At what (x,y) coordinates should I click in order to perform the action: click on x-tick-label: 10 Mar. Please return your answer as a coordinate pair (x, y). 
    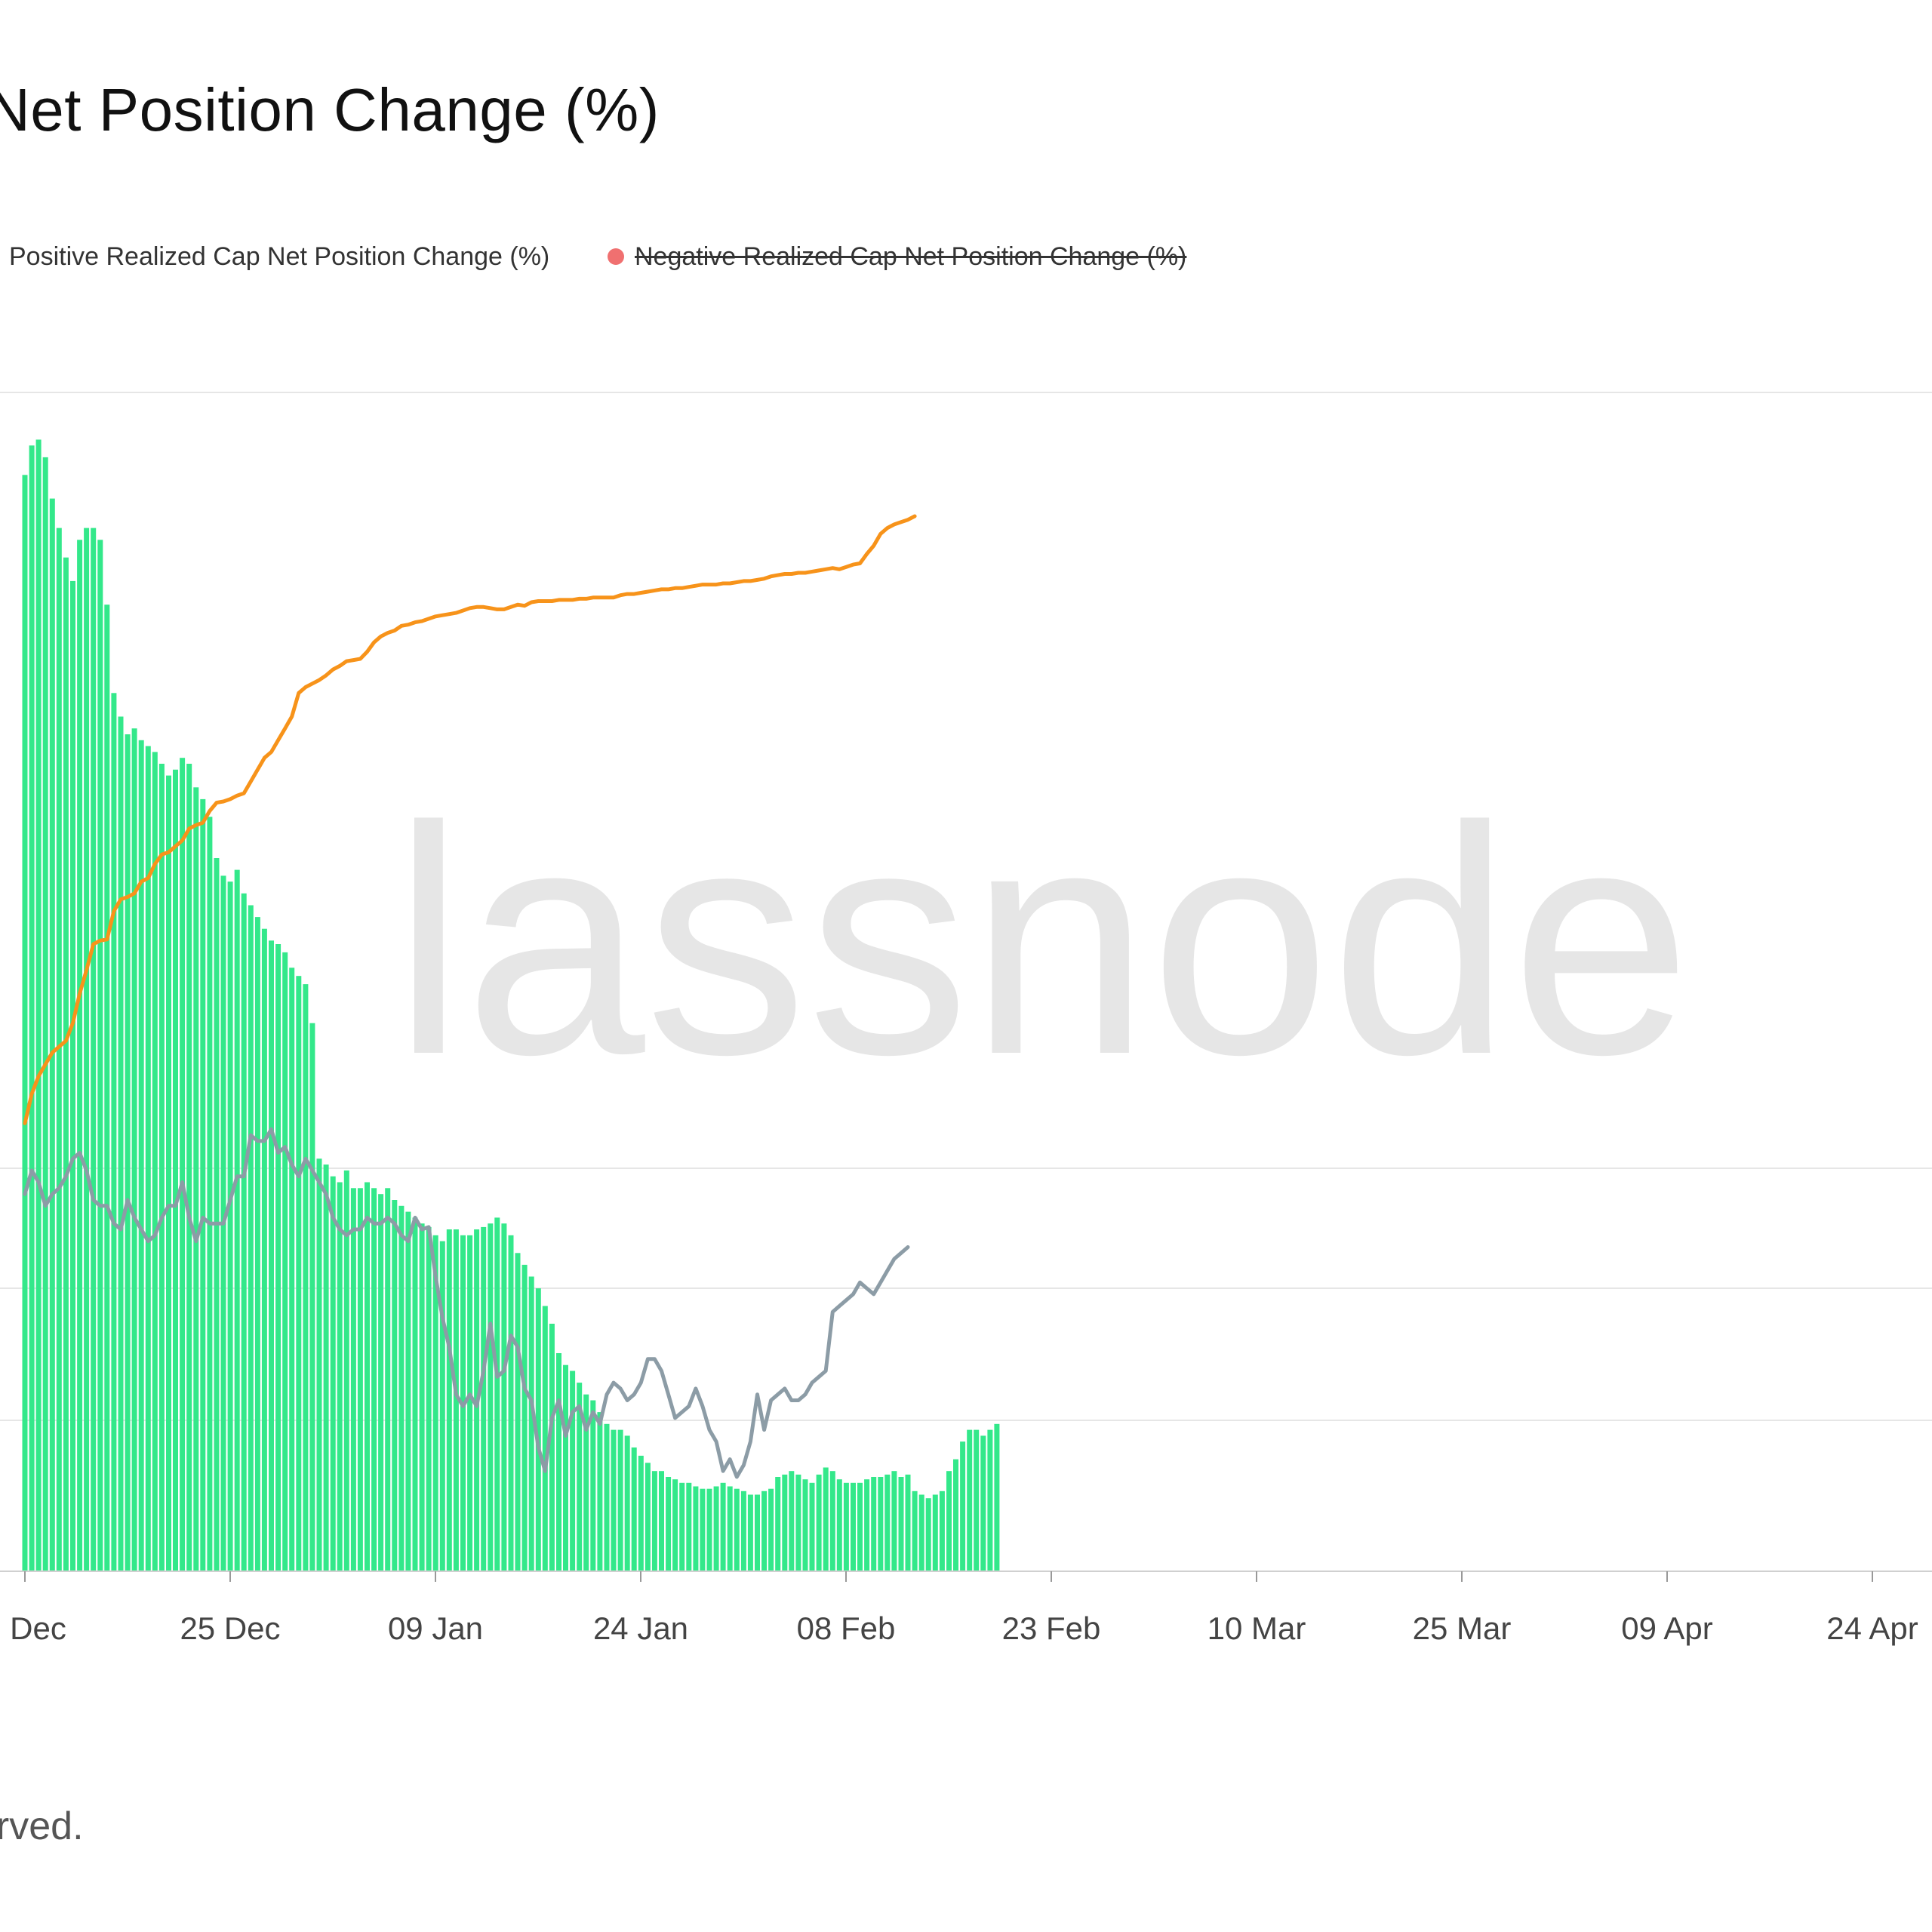
    Looking at the image, I should click on (1257, 1628).